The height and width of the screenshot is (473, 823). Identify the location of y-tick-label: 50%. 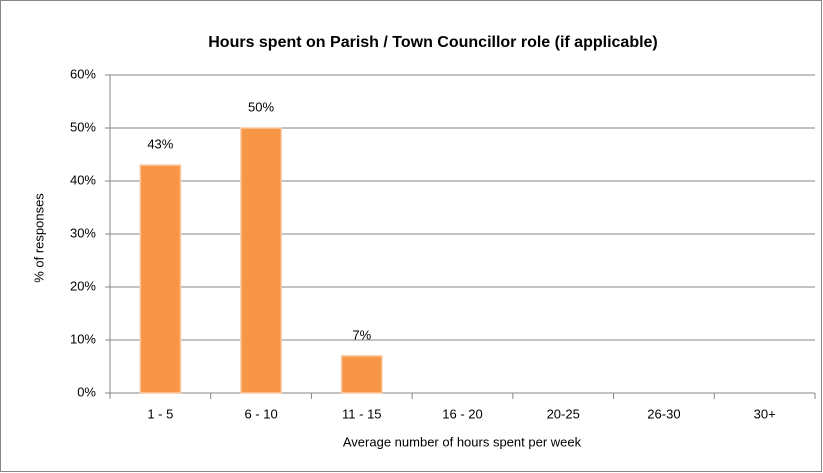
(83, 126).